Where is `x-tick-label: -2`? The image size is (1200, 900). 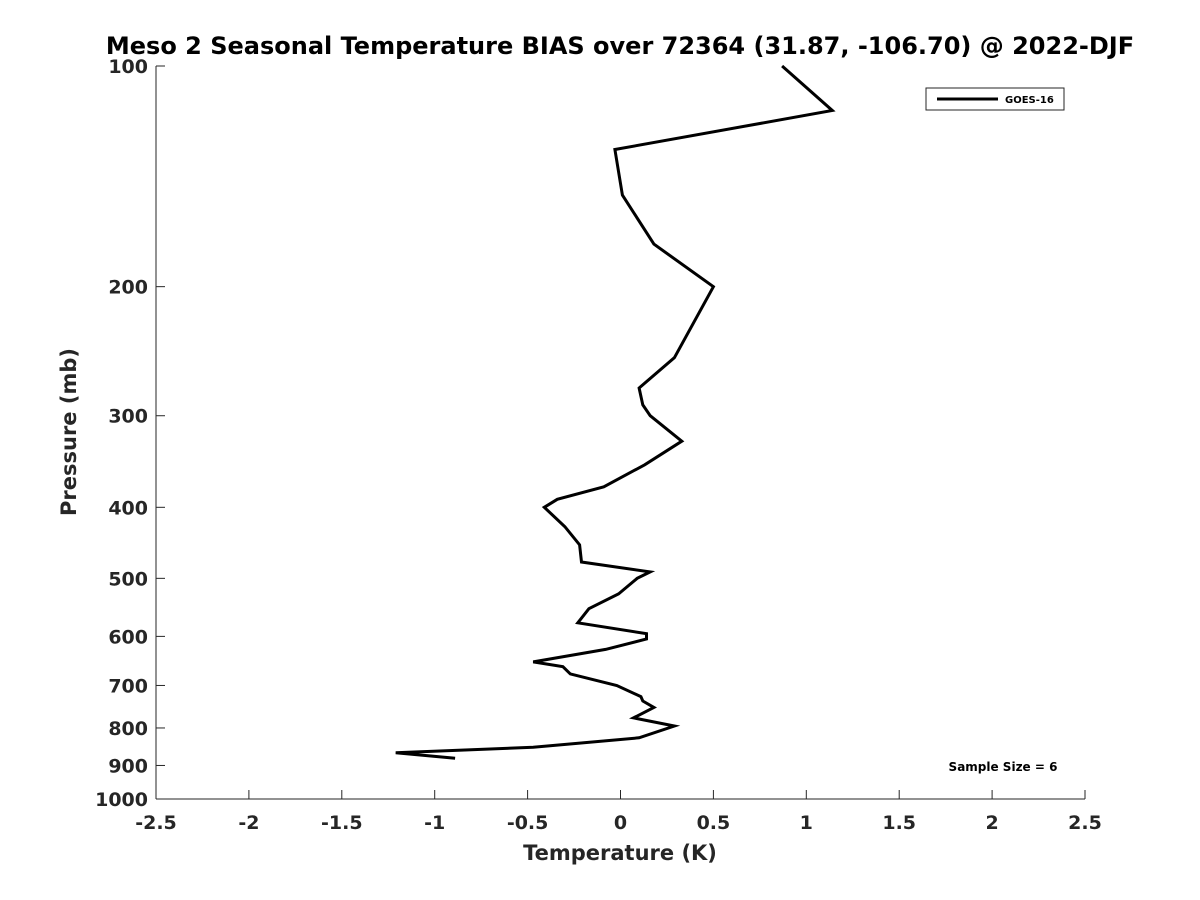 x-tick-label: -2 is located at coordinates (248, 823).